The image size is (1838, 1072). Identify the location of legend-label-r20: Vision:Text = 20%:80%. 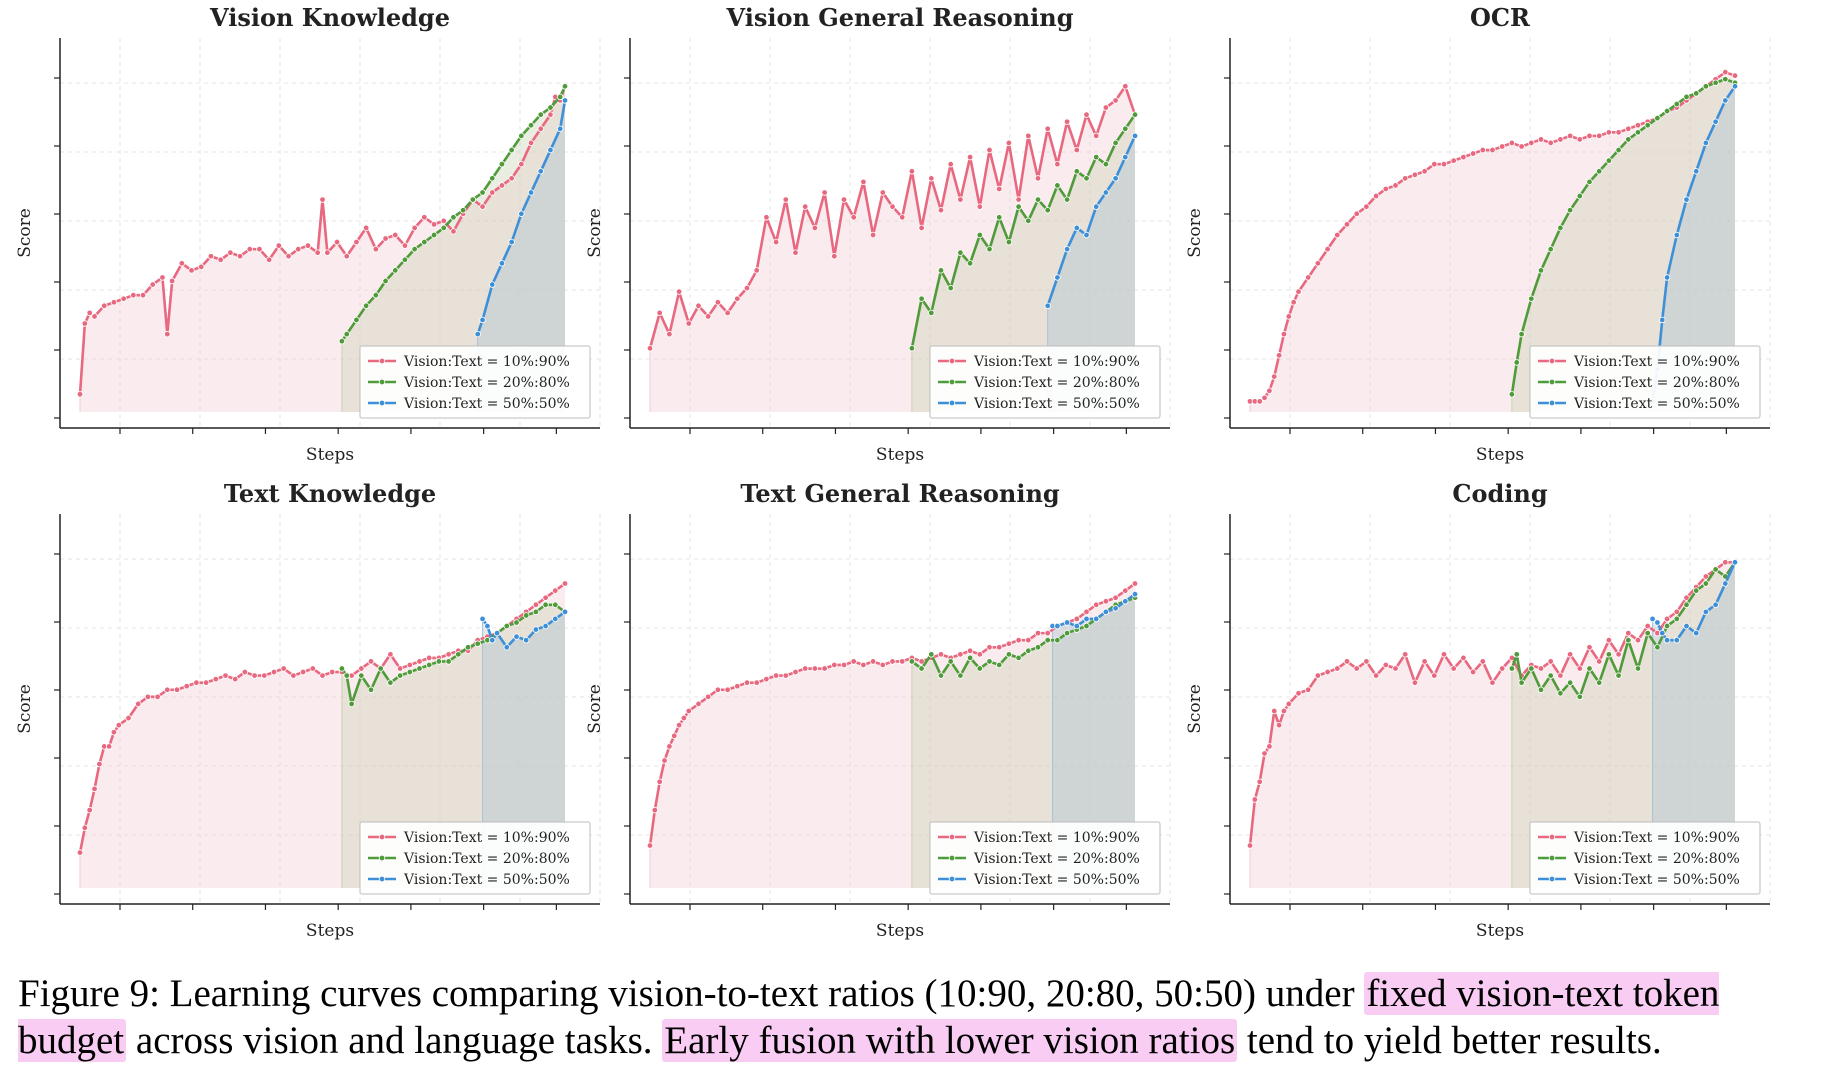
(1056, 859).